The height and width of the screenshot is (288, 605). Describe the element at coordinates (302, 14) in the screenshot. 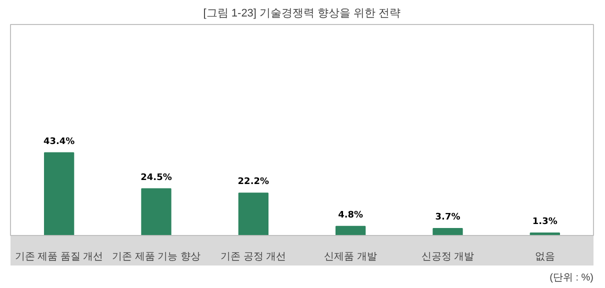

I see `chart-title: [그림 1-23] 기술경쟁력 향상을 위한 전략` at that location.